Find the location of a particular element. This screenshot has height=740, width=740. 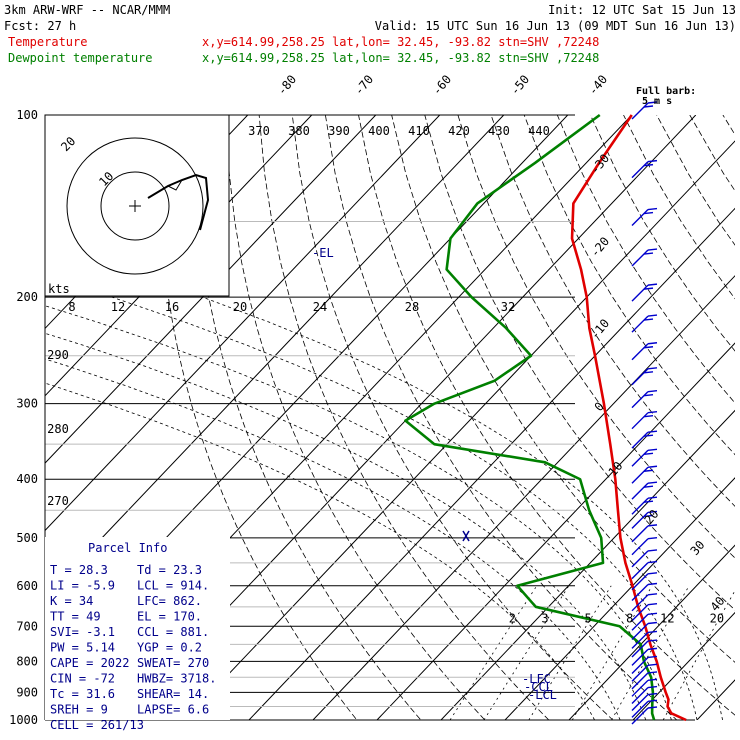

parcel-info-value: LI = -5.9 is located at coordinates (82, 586).